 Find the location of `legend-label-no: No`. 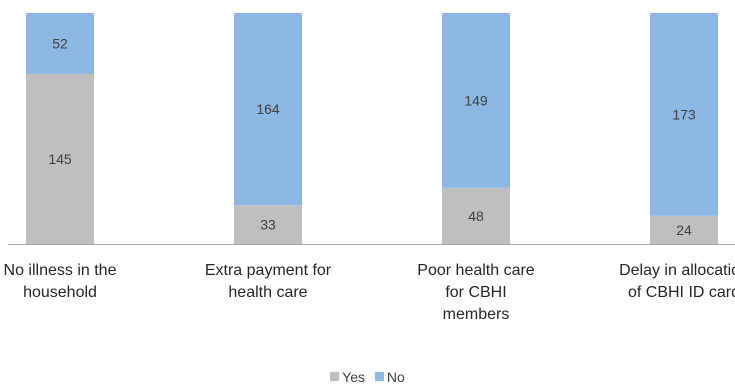

legend-label-no: No is located at coordinates (395, 376).